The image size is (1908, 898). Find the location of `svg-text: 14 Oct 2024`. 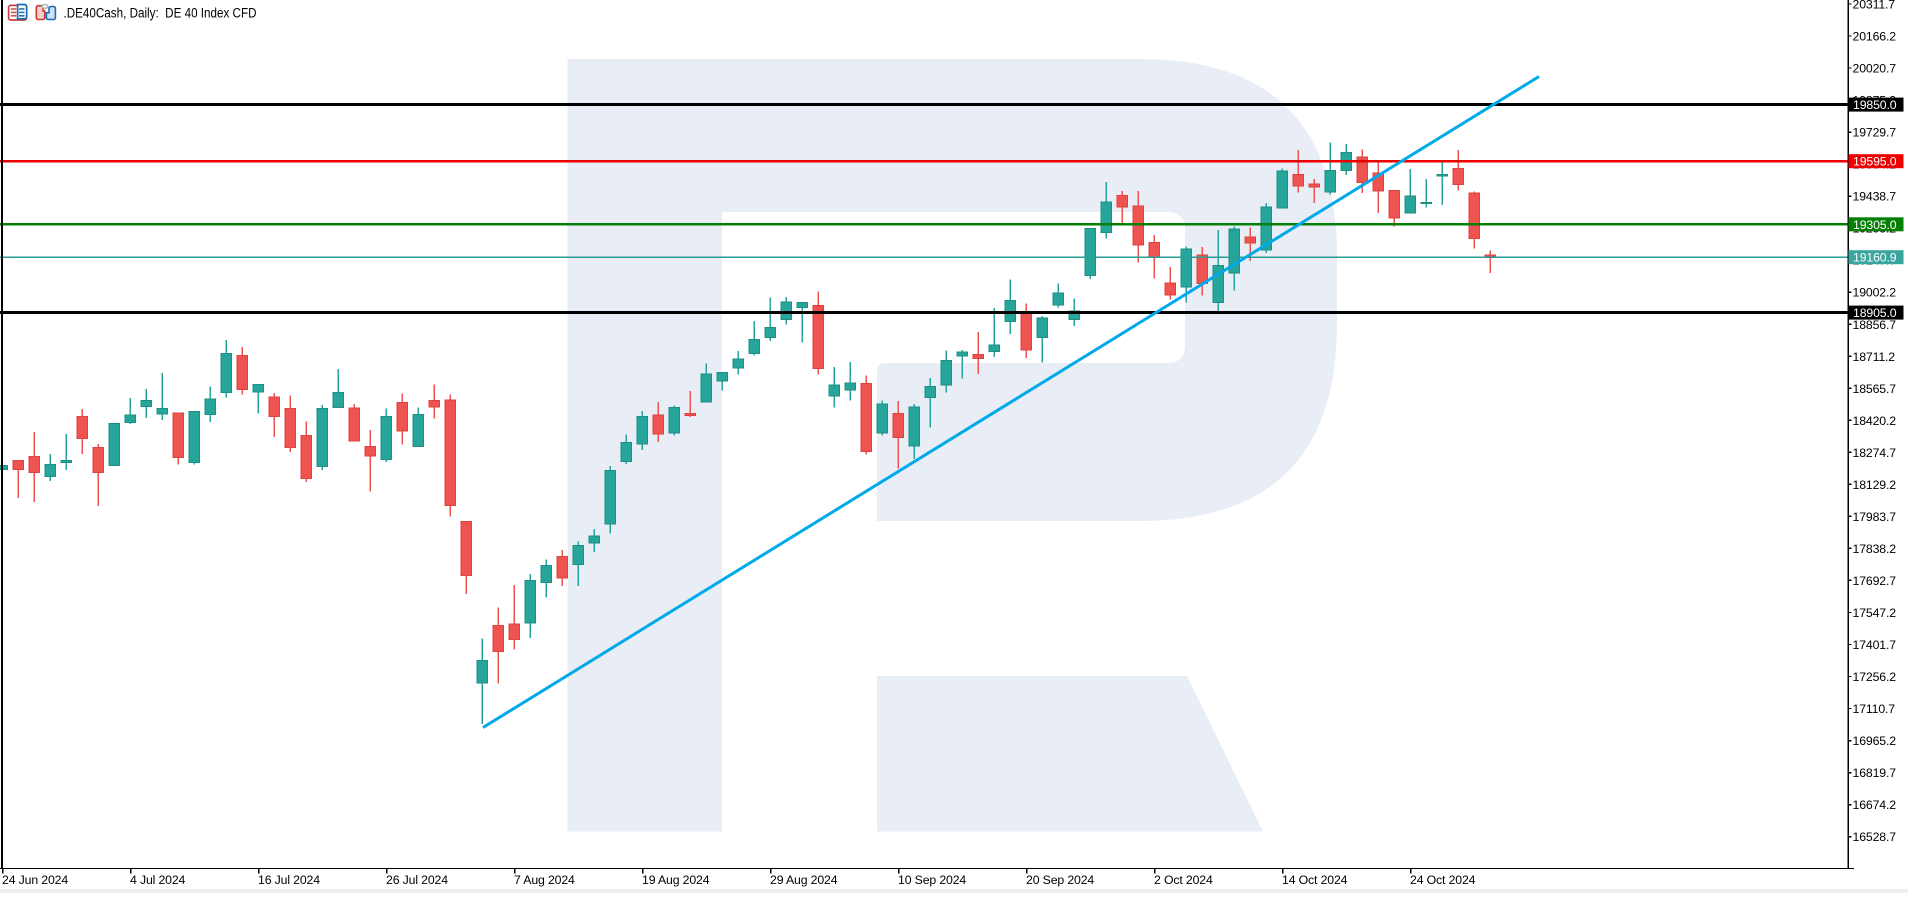

svg-text: 14 Oct 2024 is located at coordinates (1315, 880).